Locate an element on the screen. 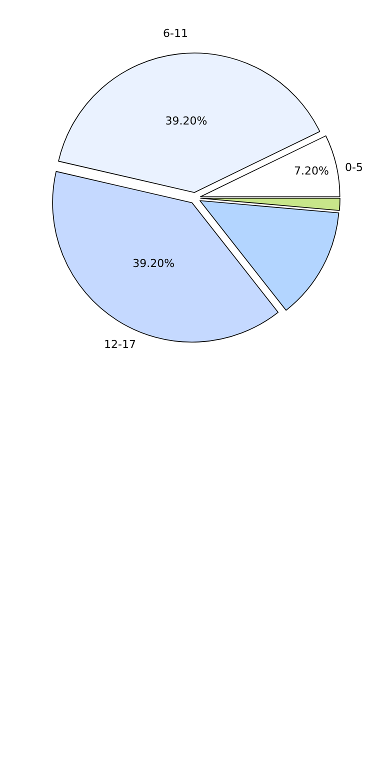 This screenshot has width=390, height=780. slice-label: 12-17 is located at coordinates (120, 344).